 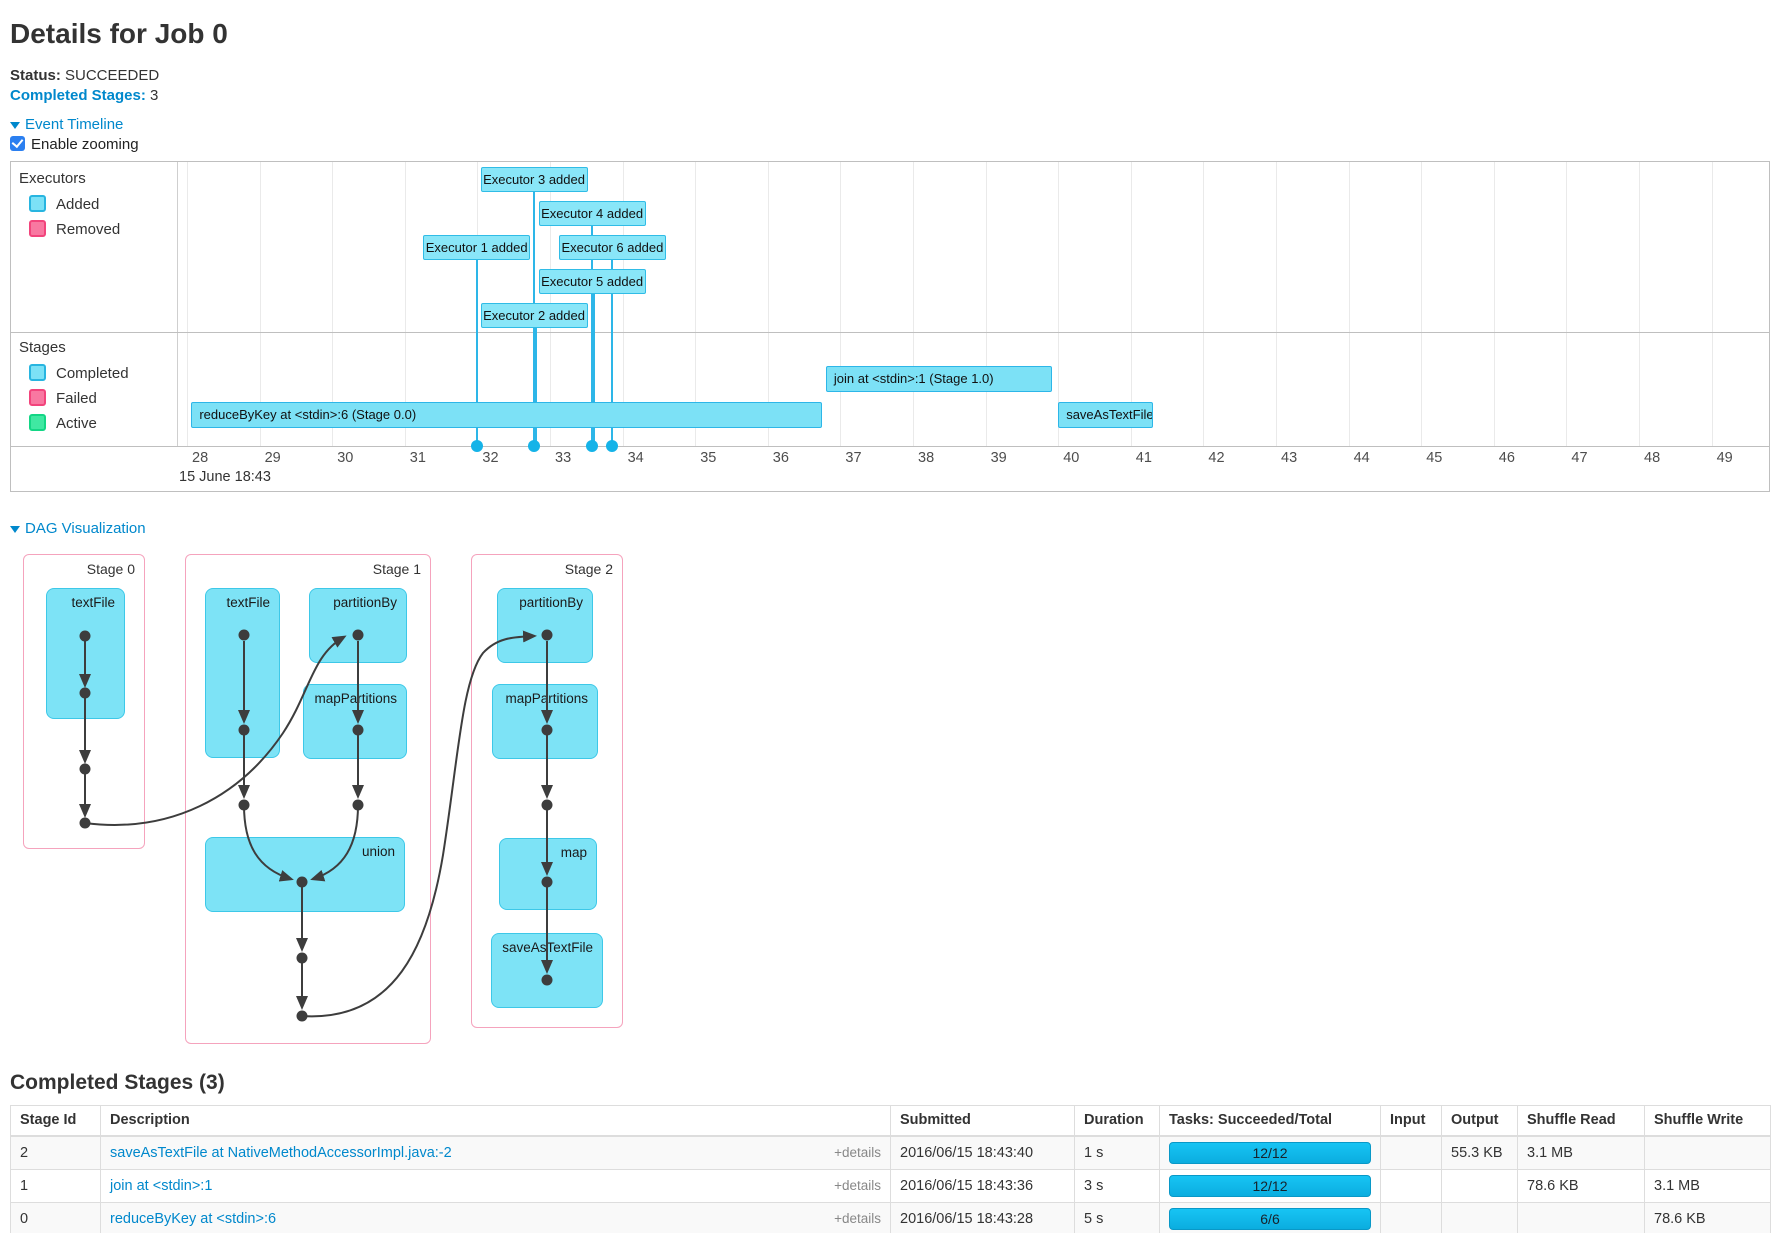 I want to click on axis-tick-label: 42, so click(x=1216, y=458).